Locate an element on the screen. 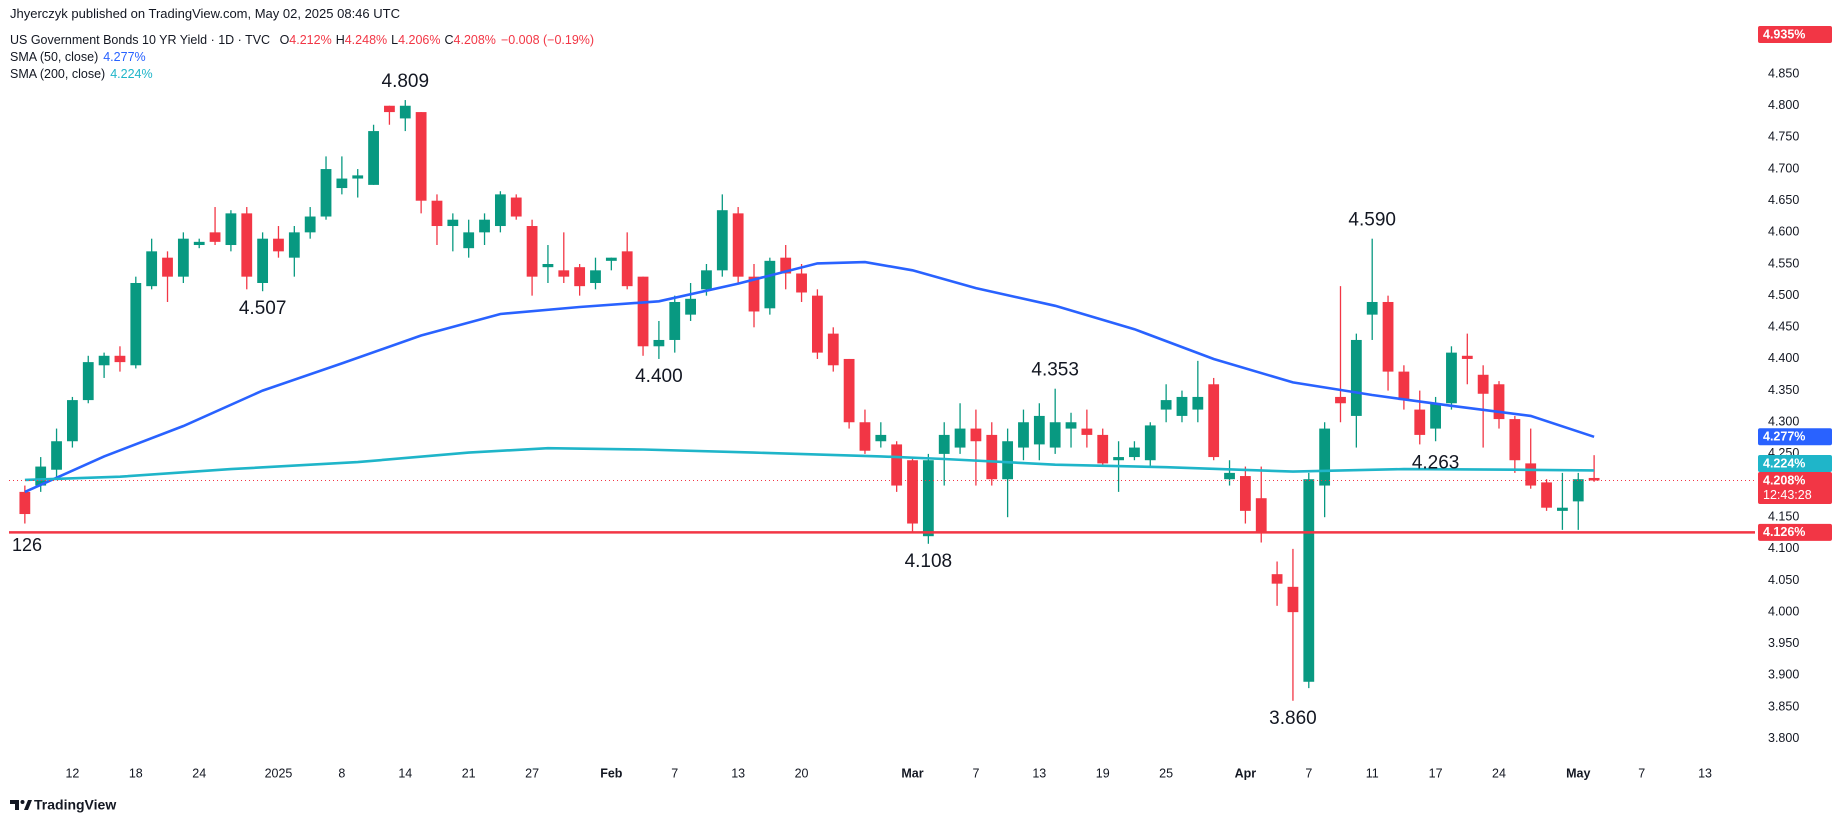 Image resolution: width=1835 pixels, height=819 pixels. price-label: 4.224% is located at coordinates (1784, 463).